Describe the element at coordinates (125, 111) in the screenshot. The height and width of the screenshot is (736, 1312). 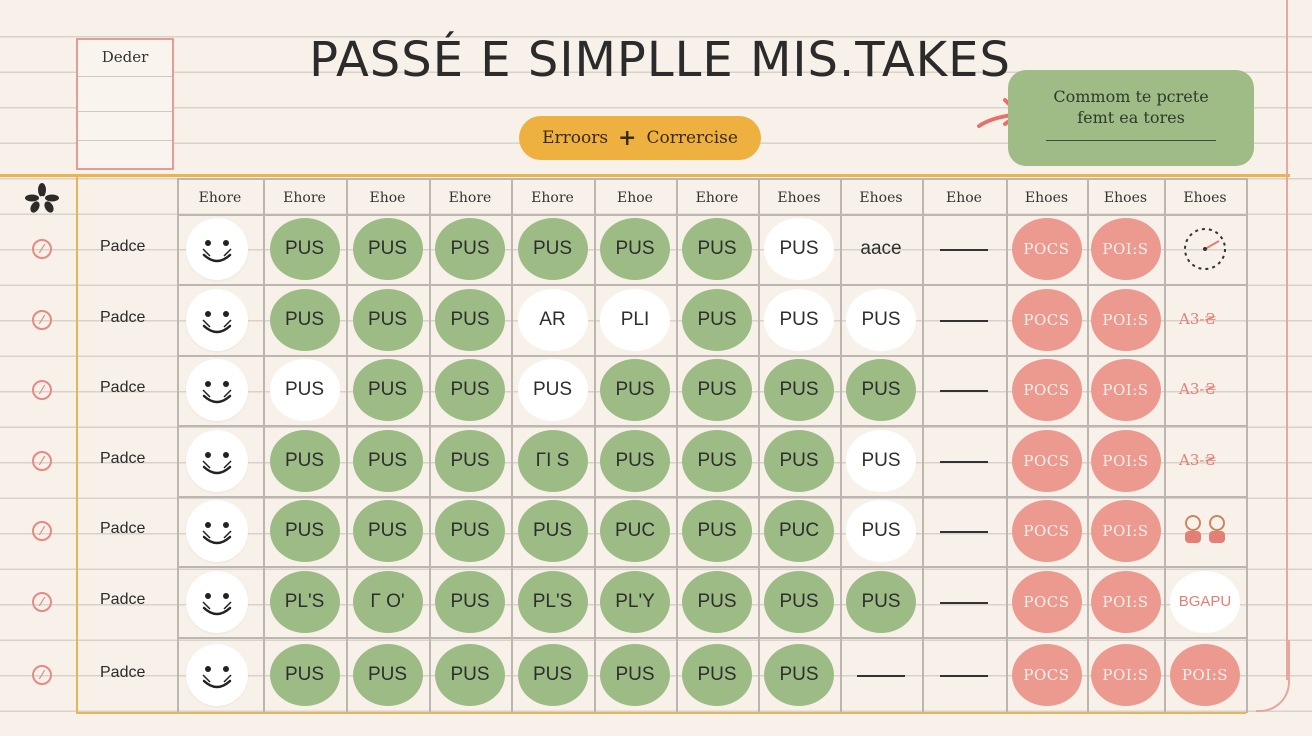
I see `notes-line` at that location.